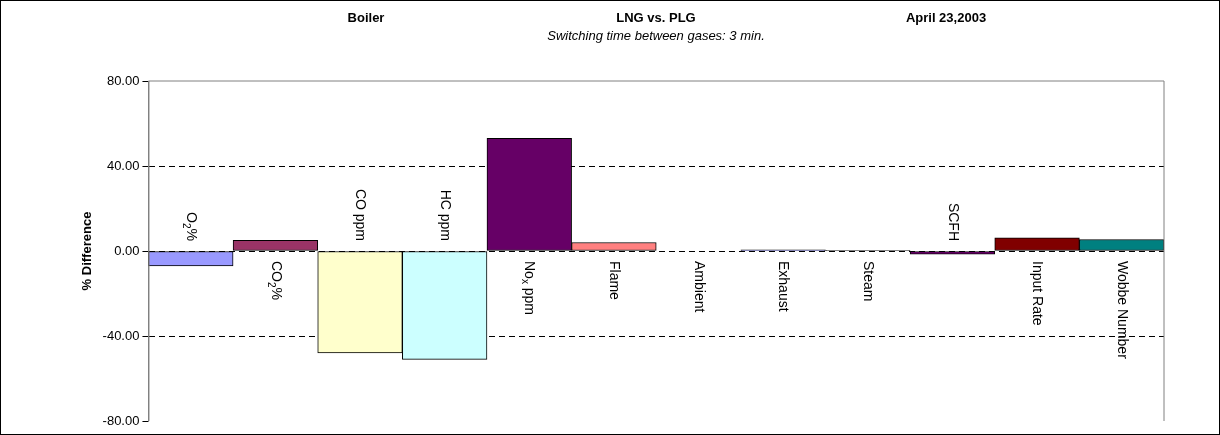 The height and width of the screenshot is (435, 1220). What do you see at coordinates (190, 226) in the screenshot?
I see `x-tick-label: O2%` at bounding box center [190, 226].